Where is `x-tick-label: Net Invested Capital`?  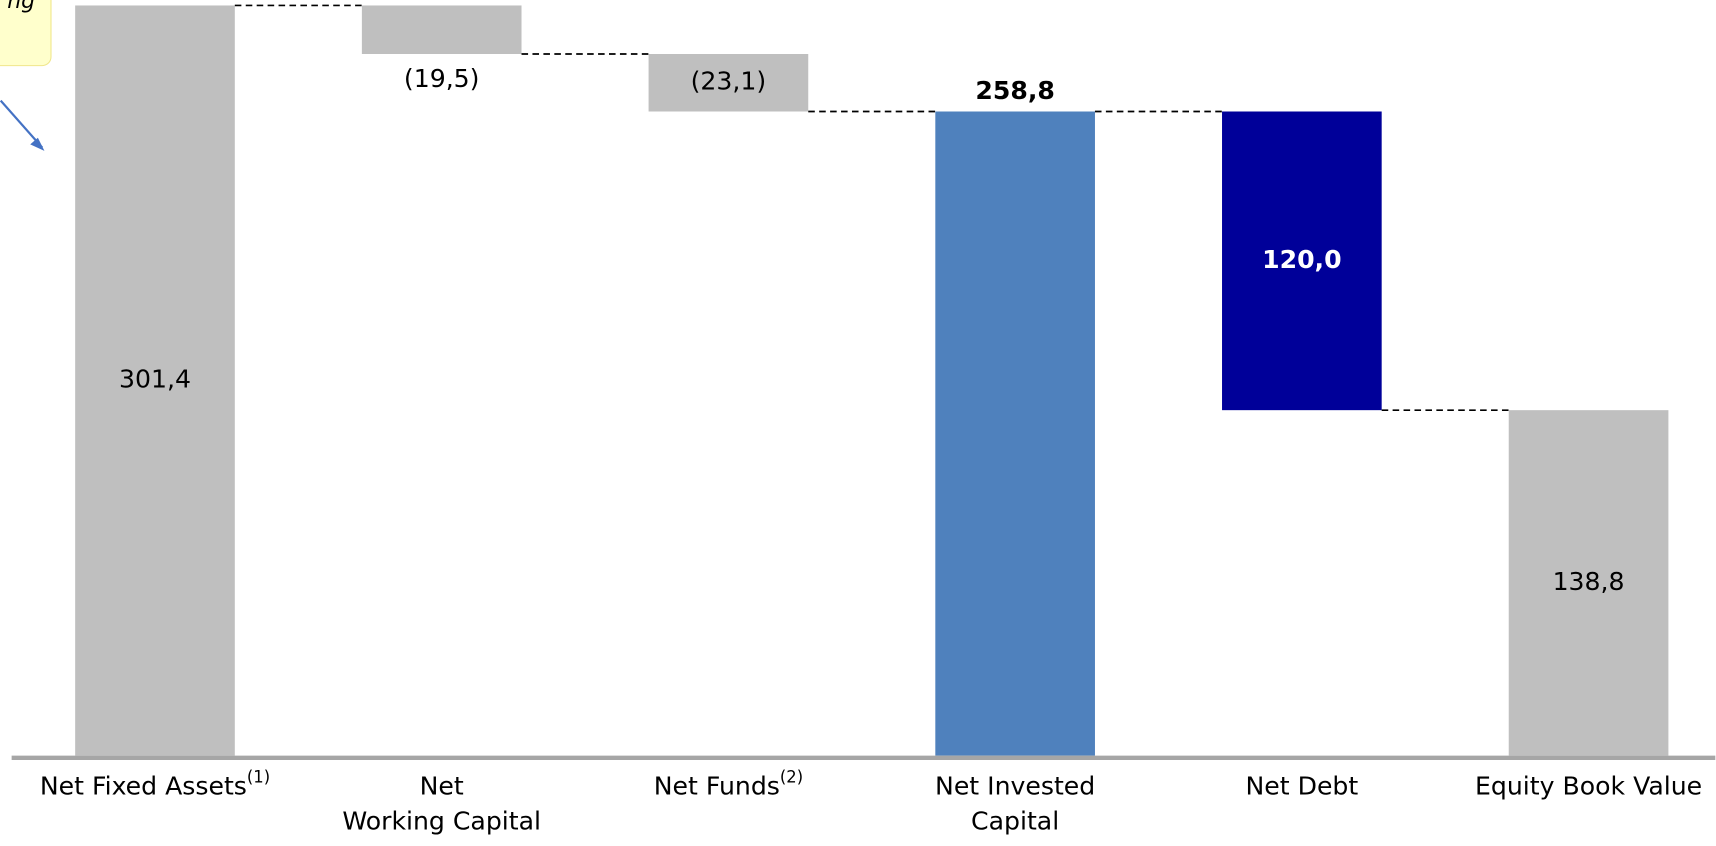 x-tick-label: Net Invested Capital is located at coordinates (1015, 803).